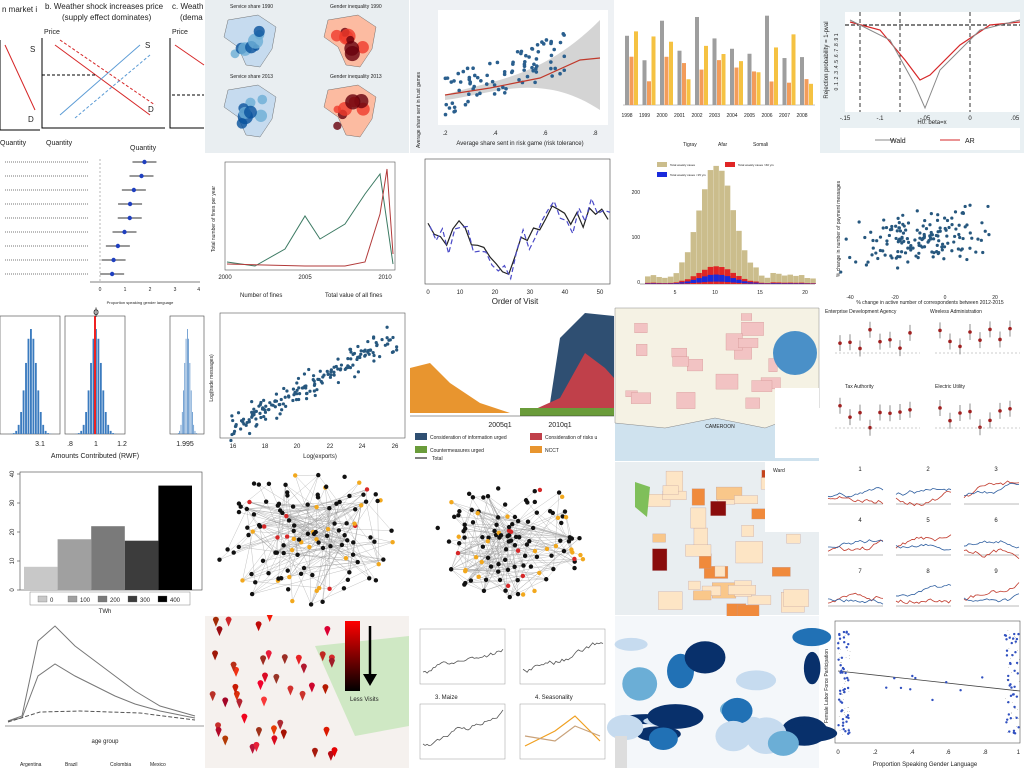 The width and height of the screenshot is (1024, 768). Describe the element at coordinates (567, 384) in the screenshot. I see `decor-area` at that location.